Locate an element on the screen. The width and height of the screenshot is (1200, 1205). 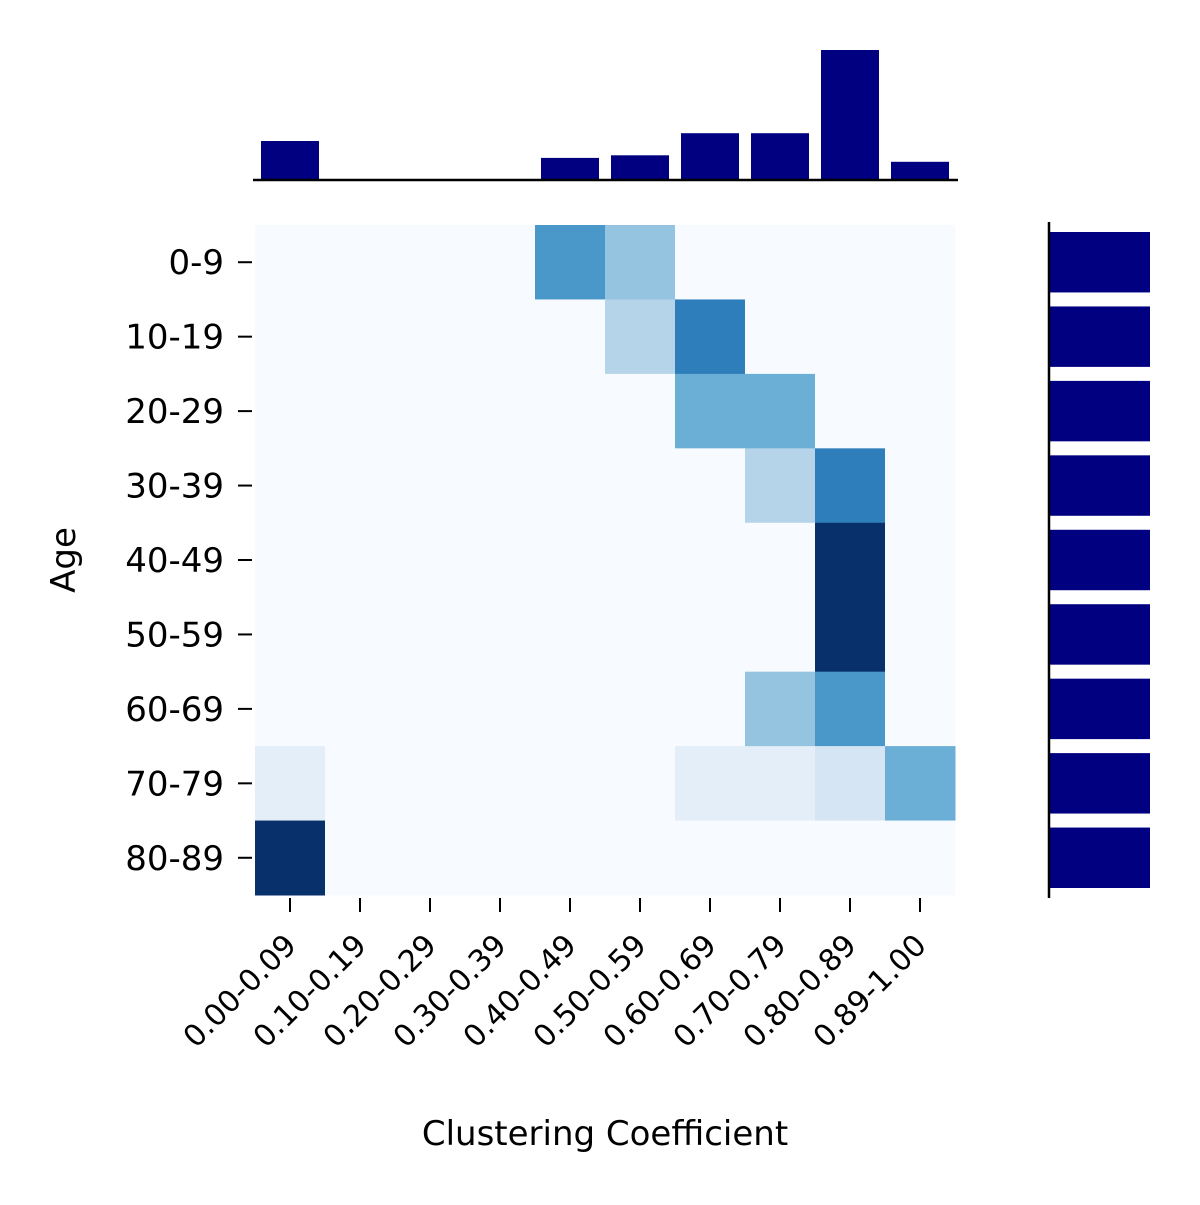
y-tick-label: 10-19 is located at coordinates (174, 338).